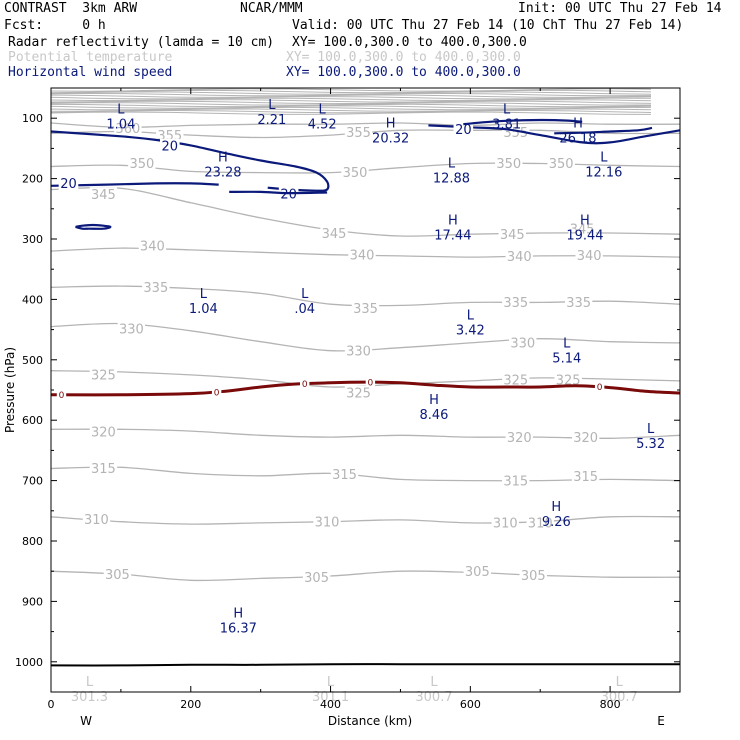 This screenshot has width=740, height=740. I want to click on forecast-hour: Fcst: 0 h, so click(55, 25).